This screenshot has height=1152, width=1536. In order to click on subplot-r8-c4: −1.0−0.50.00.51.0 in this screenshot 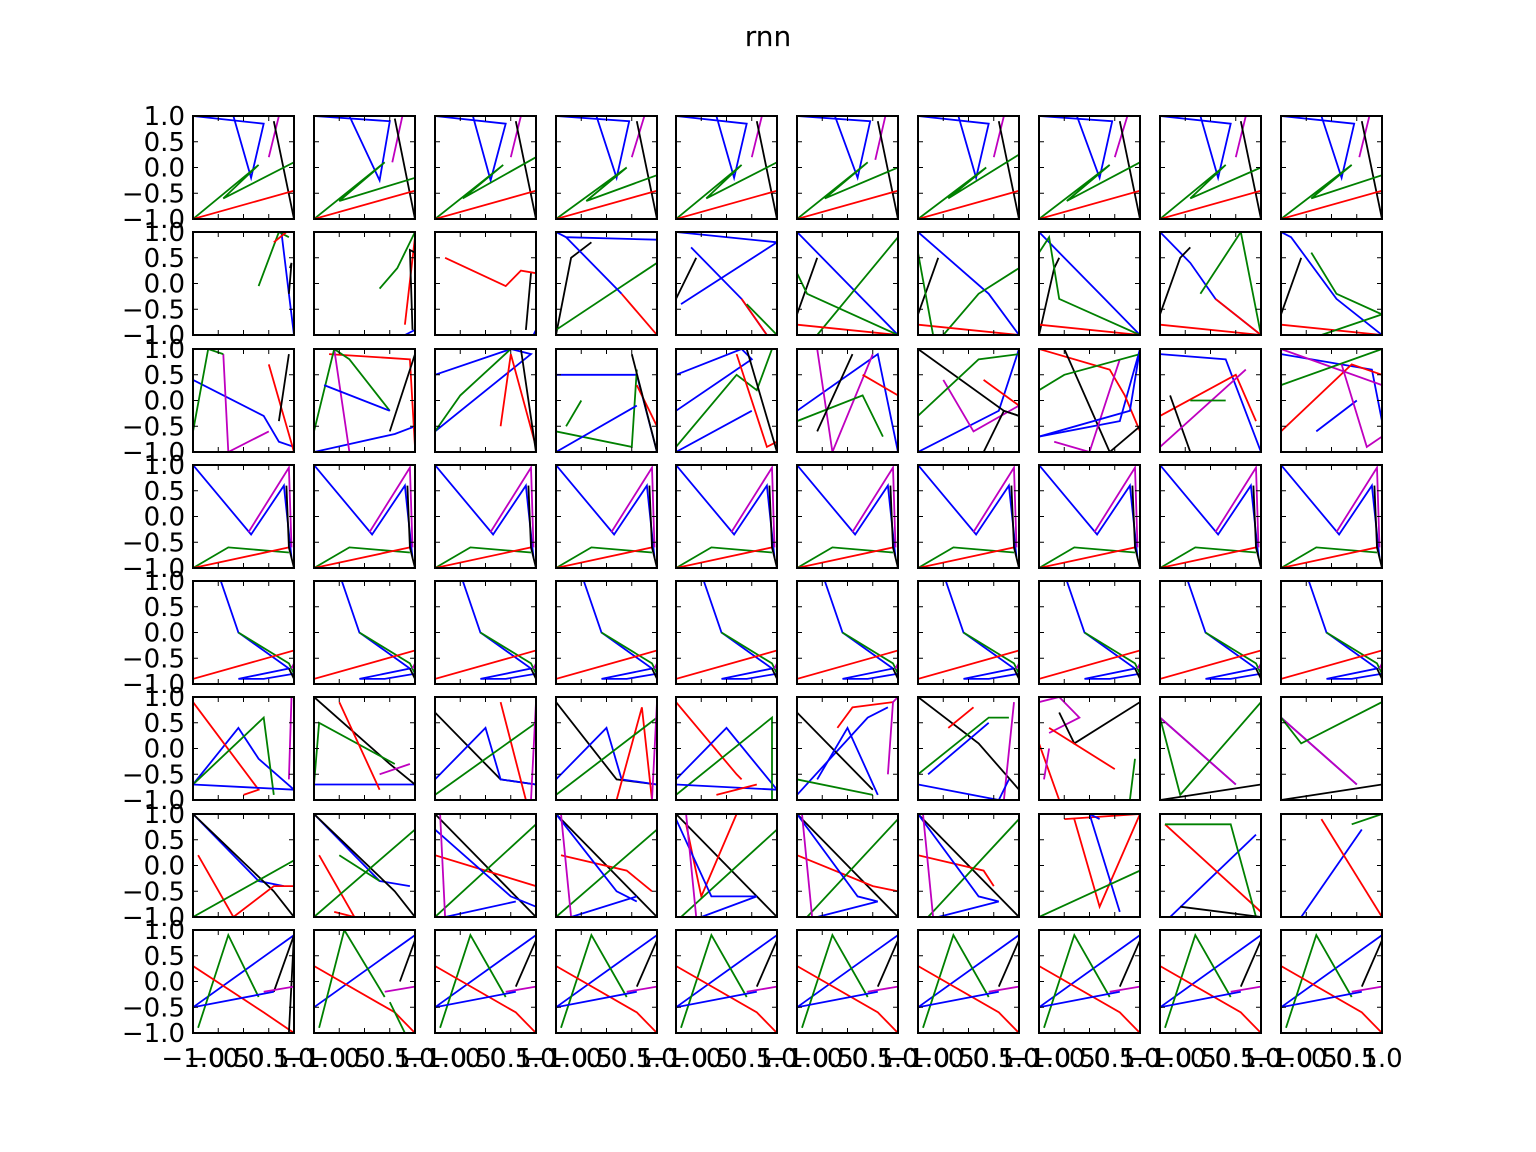, I will do `click(601, 1001)`.